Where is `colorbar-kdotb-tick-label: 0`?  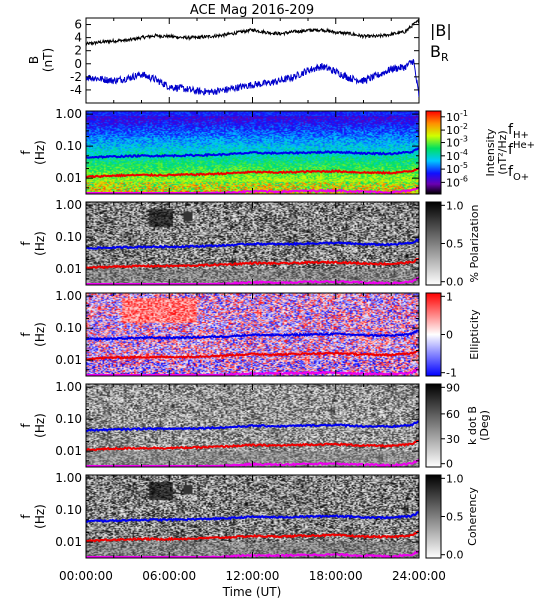 colorbar-kdotb-tick-label: 0 is located at coordinates (449, 464).